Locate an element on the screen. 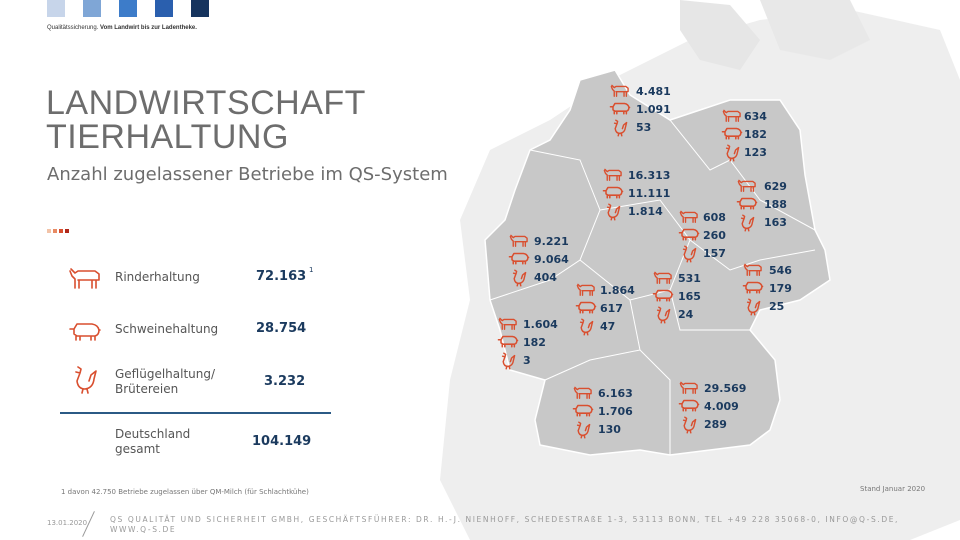 The width and height of the screenshot is (960, 540). region-hesse-pig-value: 617 is located at coordinates (611, 308).